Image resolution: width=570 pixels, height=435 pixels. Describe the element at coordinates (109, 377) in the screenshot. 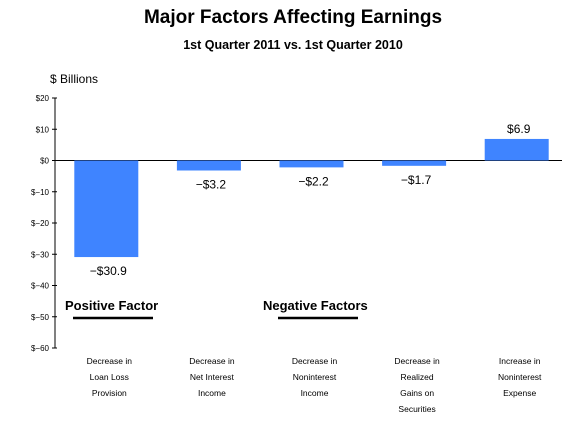

I see `category-label: Loan Loss` at that location.